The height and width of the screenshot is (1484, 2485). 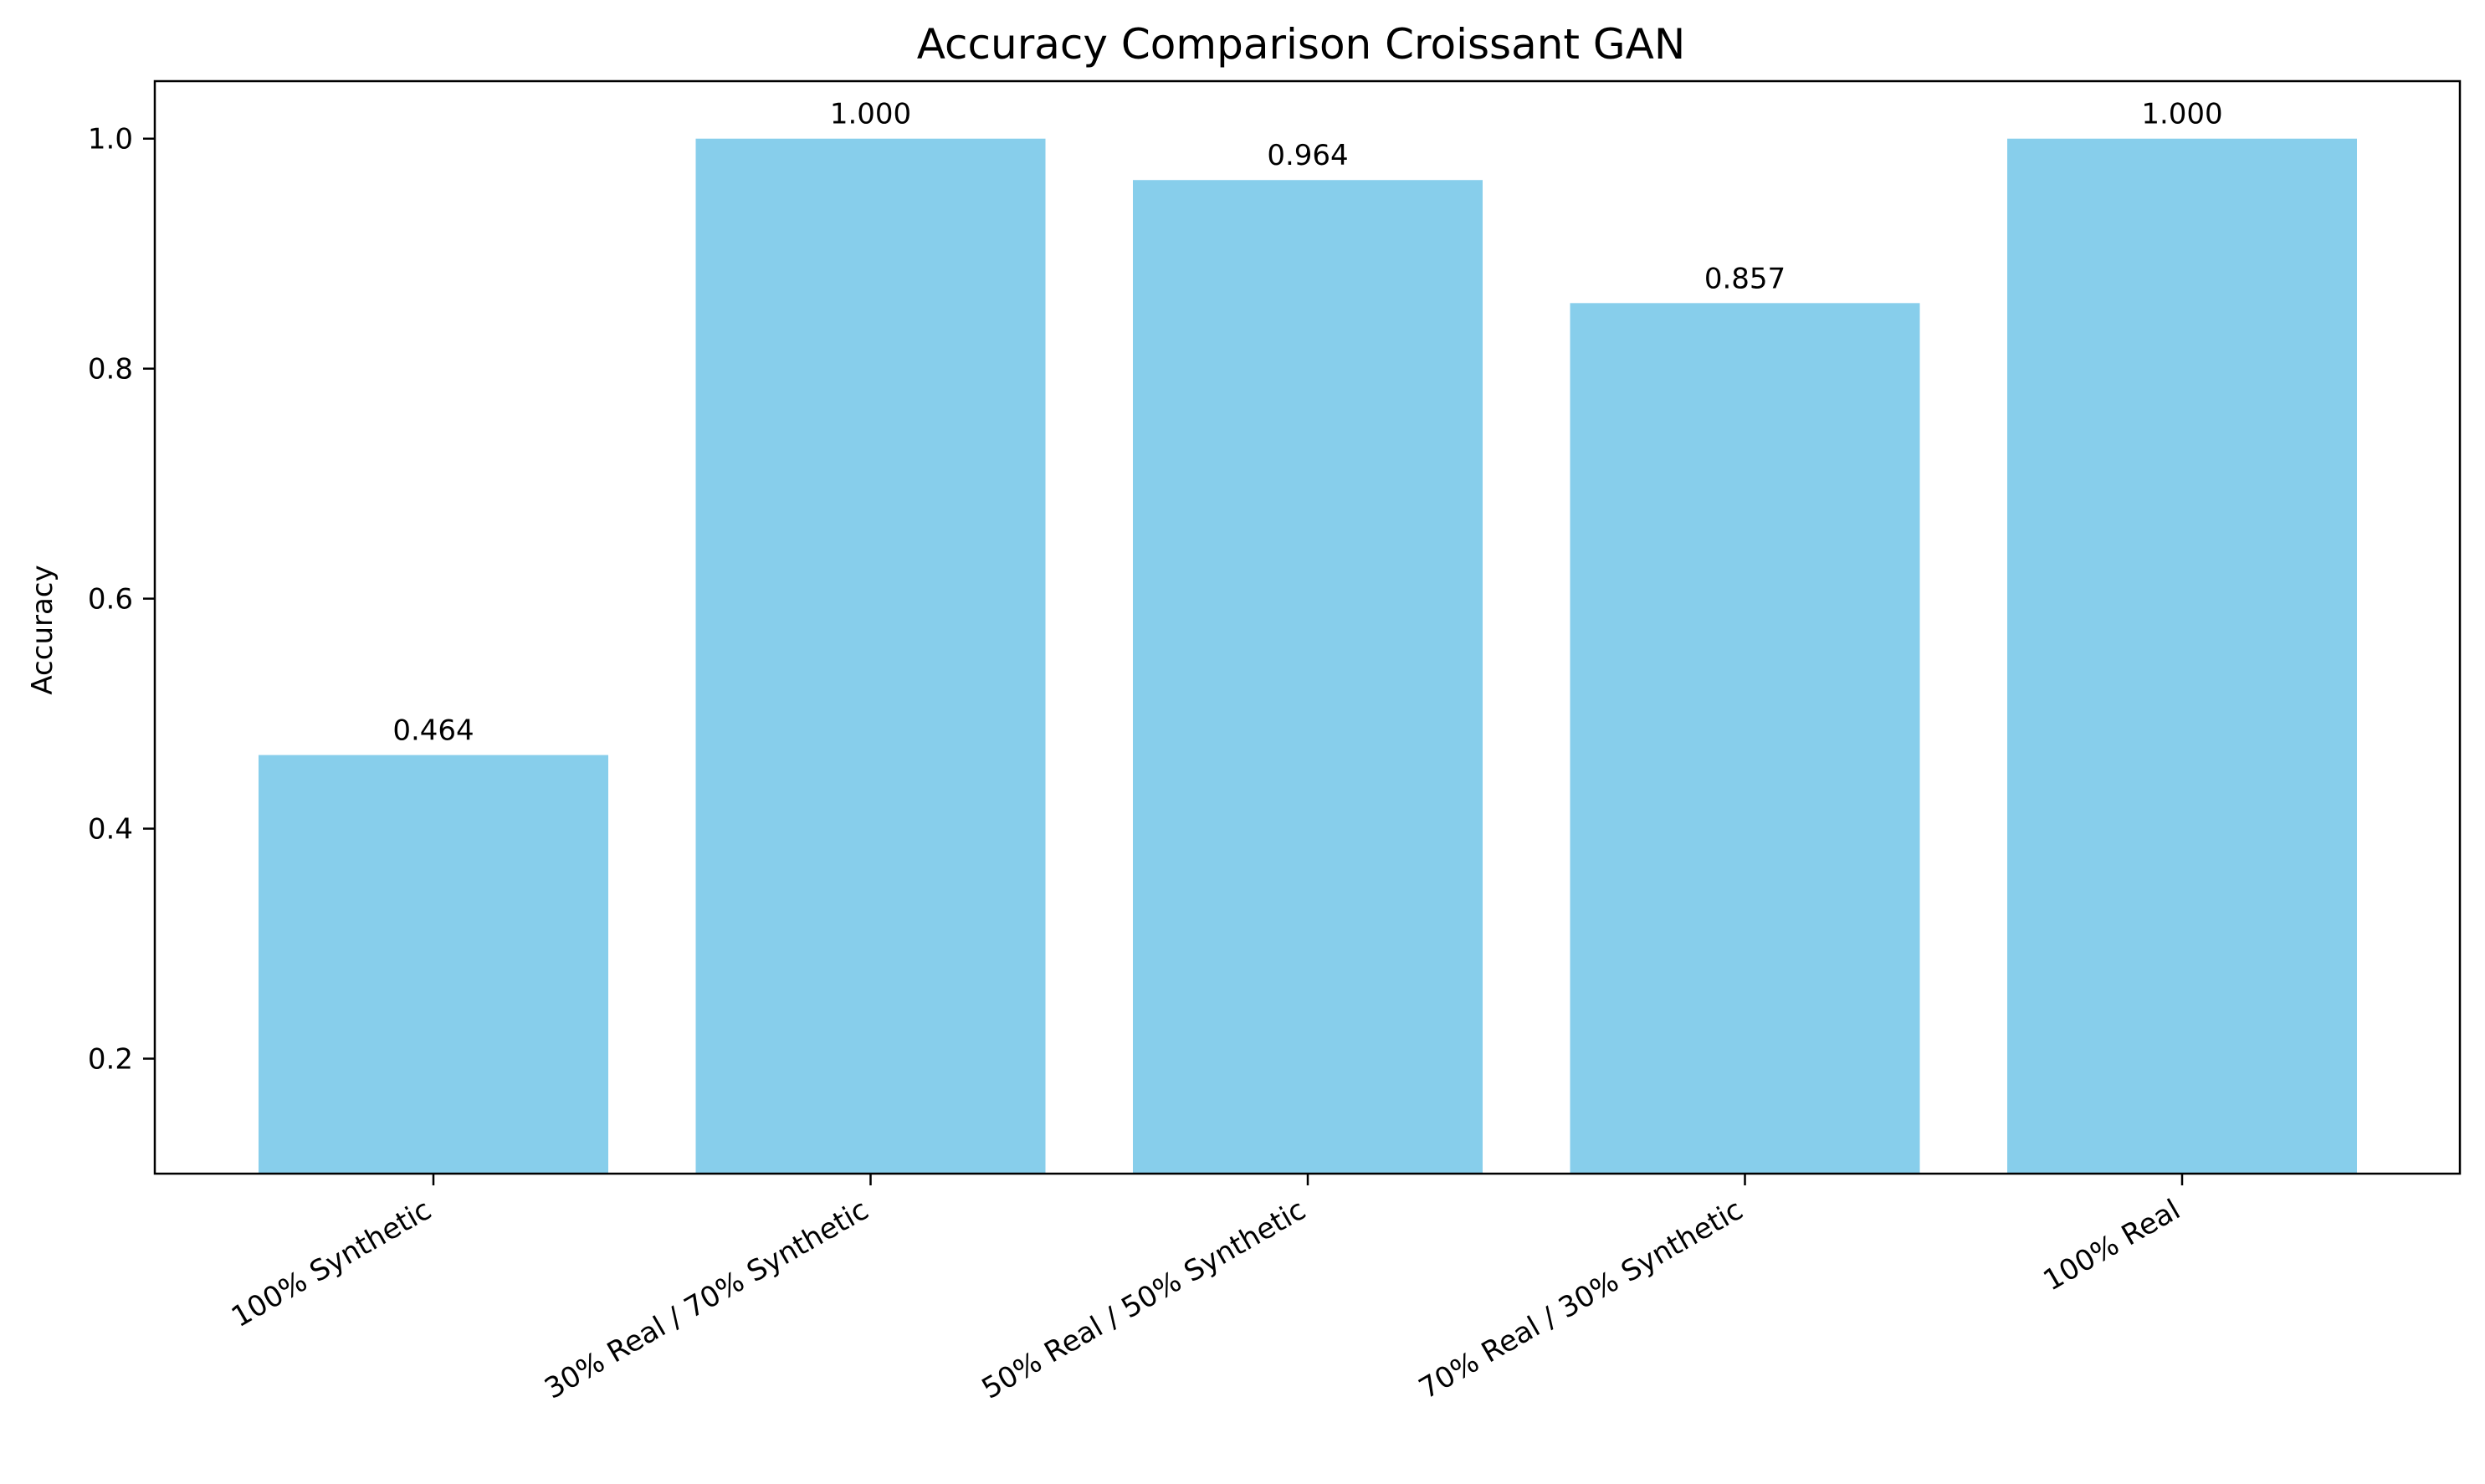 I want to click on y-axis-ticks: 0.2 0.4 0.6 0.8 1.0, so click(x=122, y=600).